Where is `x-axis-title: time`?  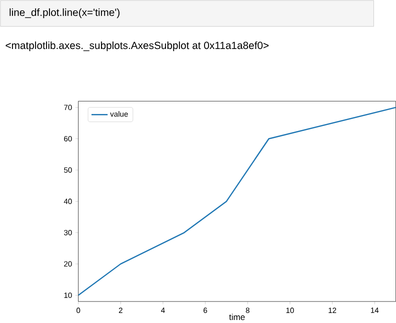 x-axis-title: time is located at coordinates (237, 317).